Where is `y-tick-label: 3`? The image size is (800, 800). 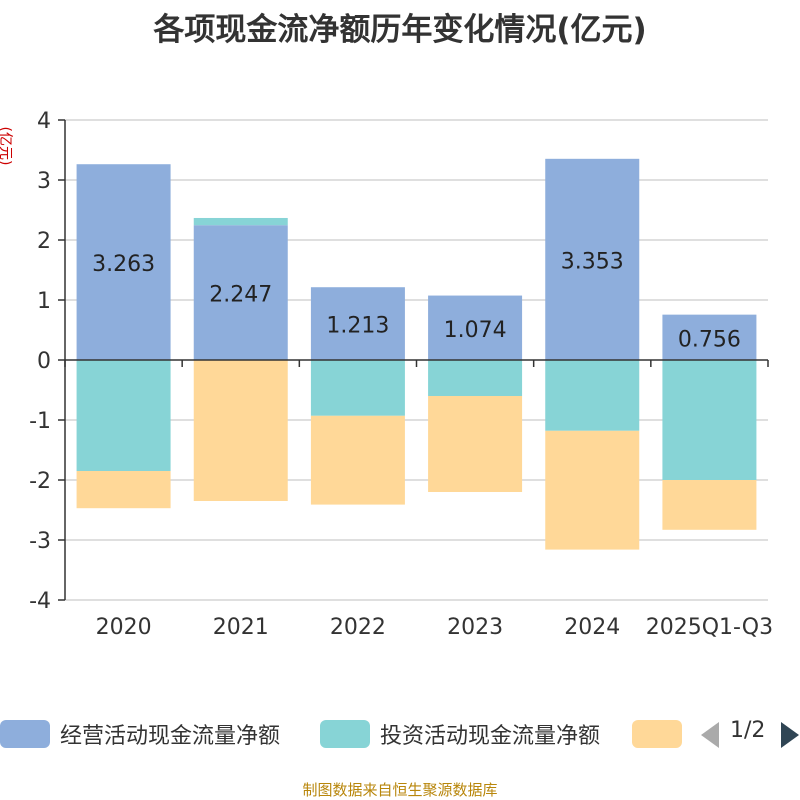
y-tick-label: 3 is located at coordinates (44, 181).